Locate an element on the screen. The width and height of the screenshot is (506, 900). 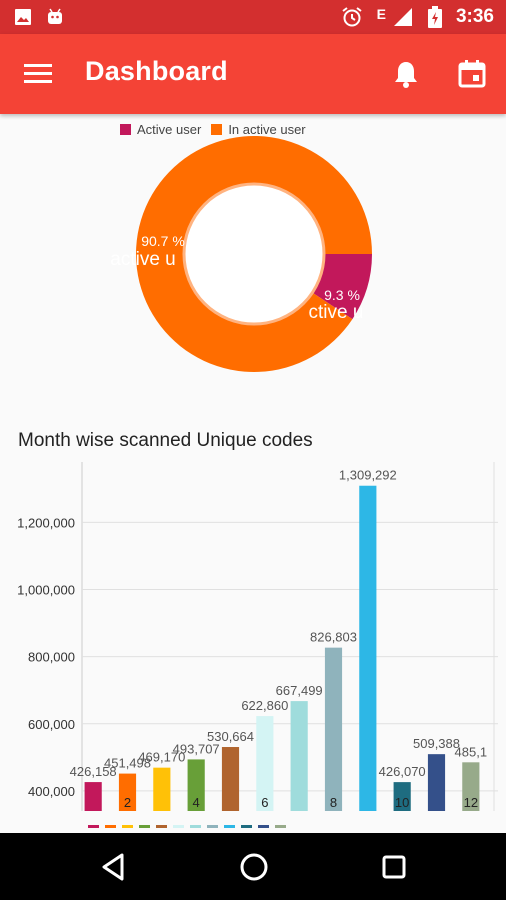
bar-value-label: 485,1 is located at coordinates (471, 751).